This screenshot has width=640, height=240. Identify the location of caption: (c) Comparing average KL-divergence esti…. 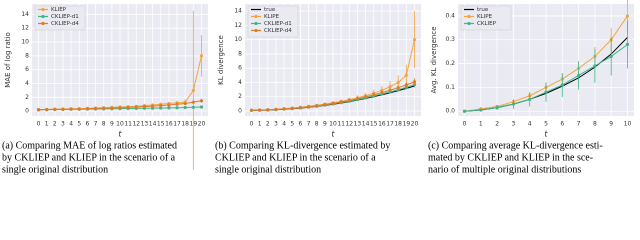
(515, 145).